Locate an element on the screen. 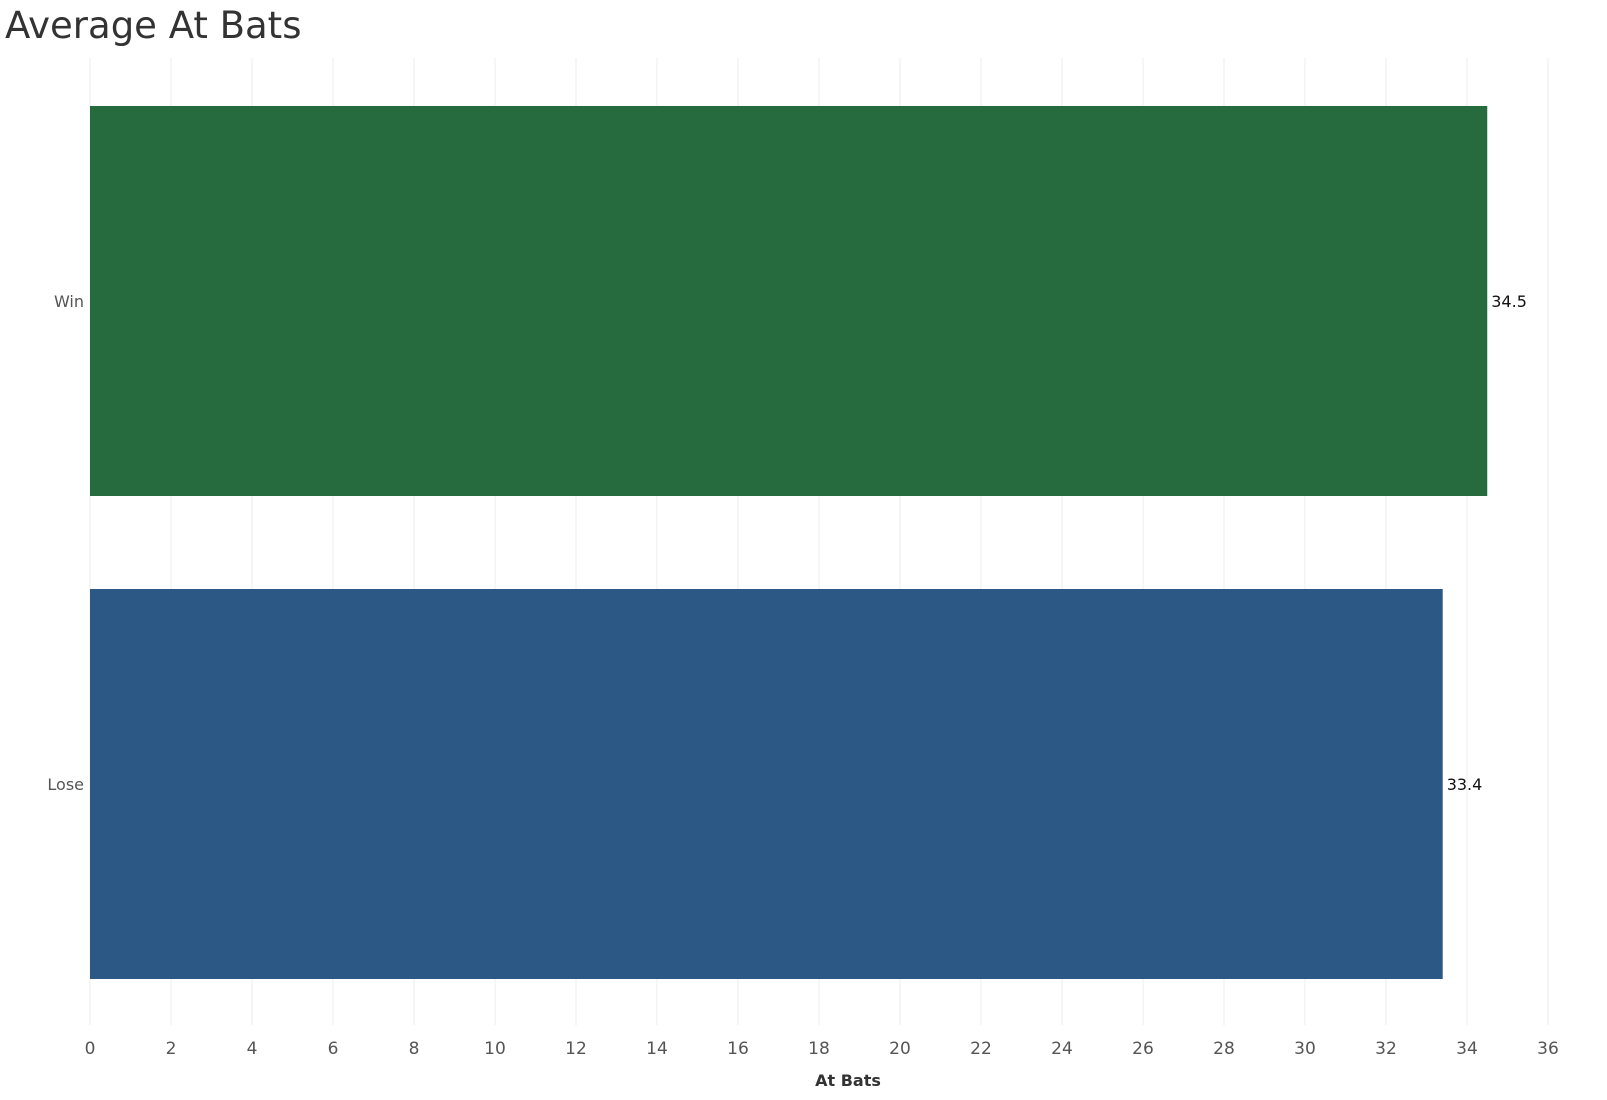  x-axis-ticks: 0 2 4 6 8 10 12 14 16 18 20 22 24 26 28 30 32 34 36 is located at coordinates (822, 1049).